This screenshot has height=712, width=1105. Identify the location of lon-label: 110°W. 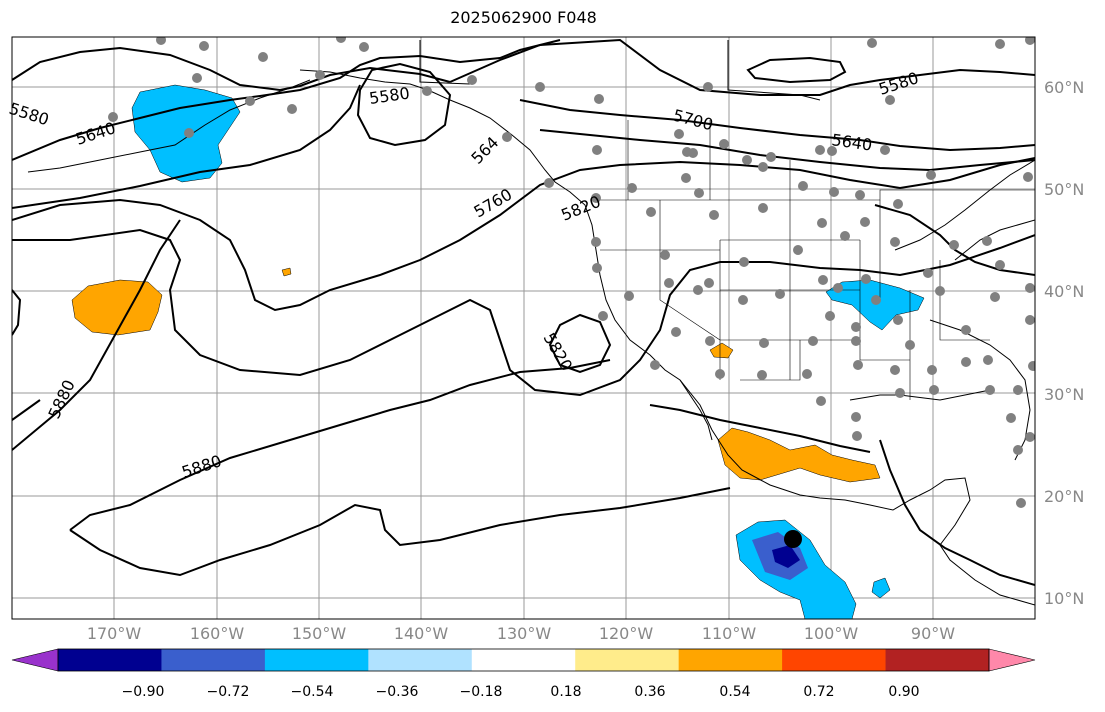
(729, 633).